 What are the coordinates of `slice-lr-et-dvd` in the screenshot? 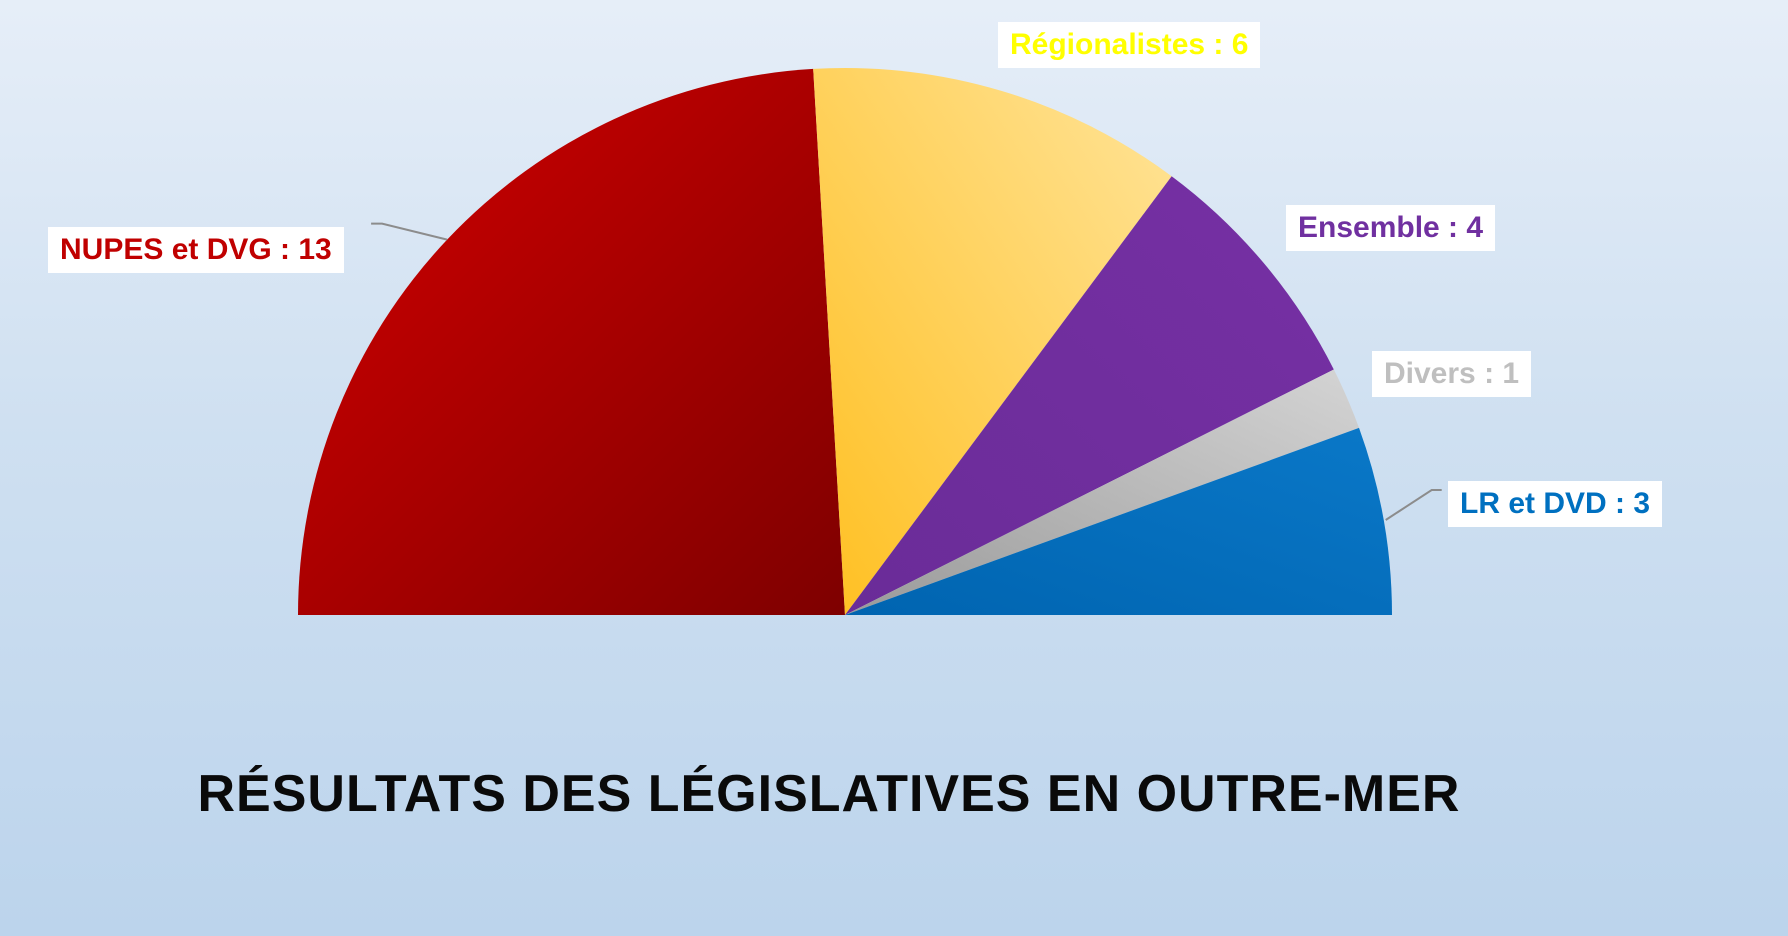 It's located at (1118, 521).